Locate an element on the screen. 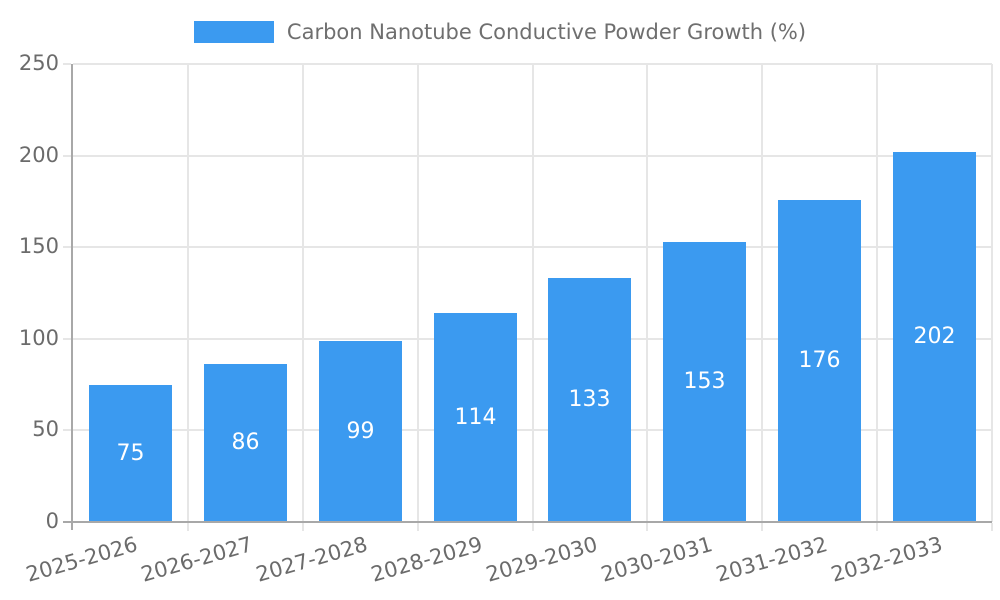 This screenshot has height=600, width=1000. bar-value-label: 99 is located at coordinates (360, 431).